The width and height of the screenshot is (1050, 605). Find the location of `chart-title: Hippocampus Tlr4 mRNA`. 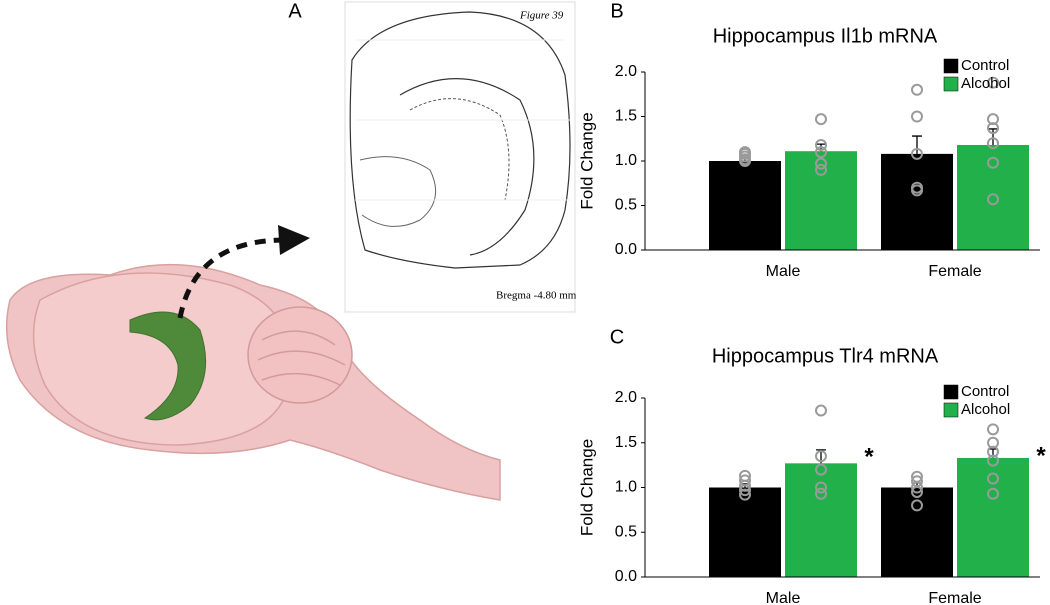

chart-title: Hippocampus Tlr4 mRNA is located at coordinates (825, 356).